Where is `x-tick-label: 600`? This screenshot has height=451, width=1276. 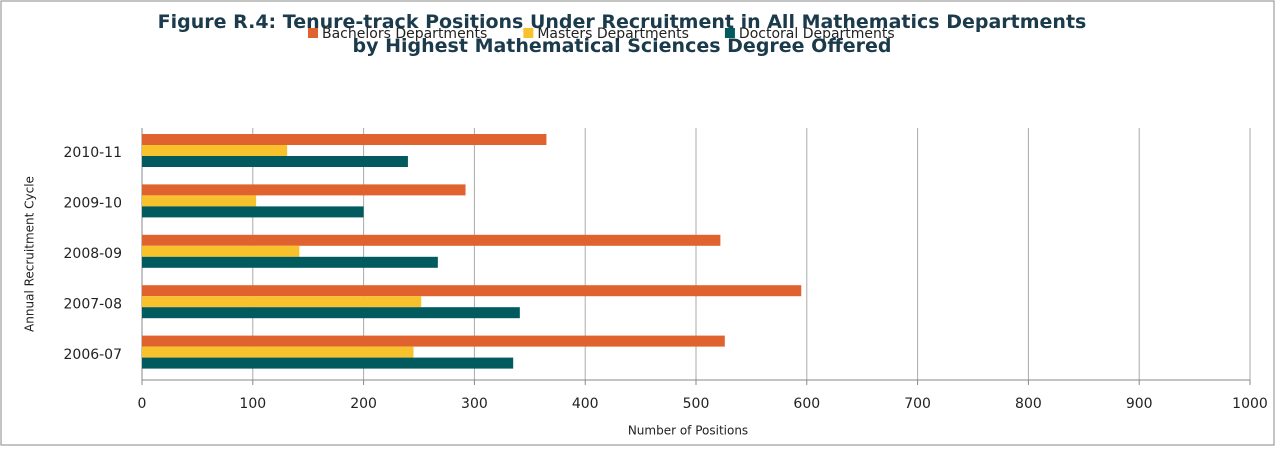
x-tick-label: 600 is located at coordinates (806, 404).